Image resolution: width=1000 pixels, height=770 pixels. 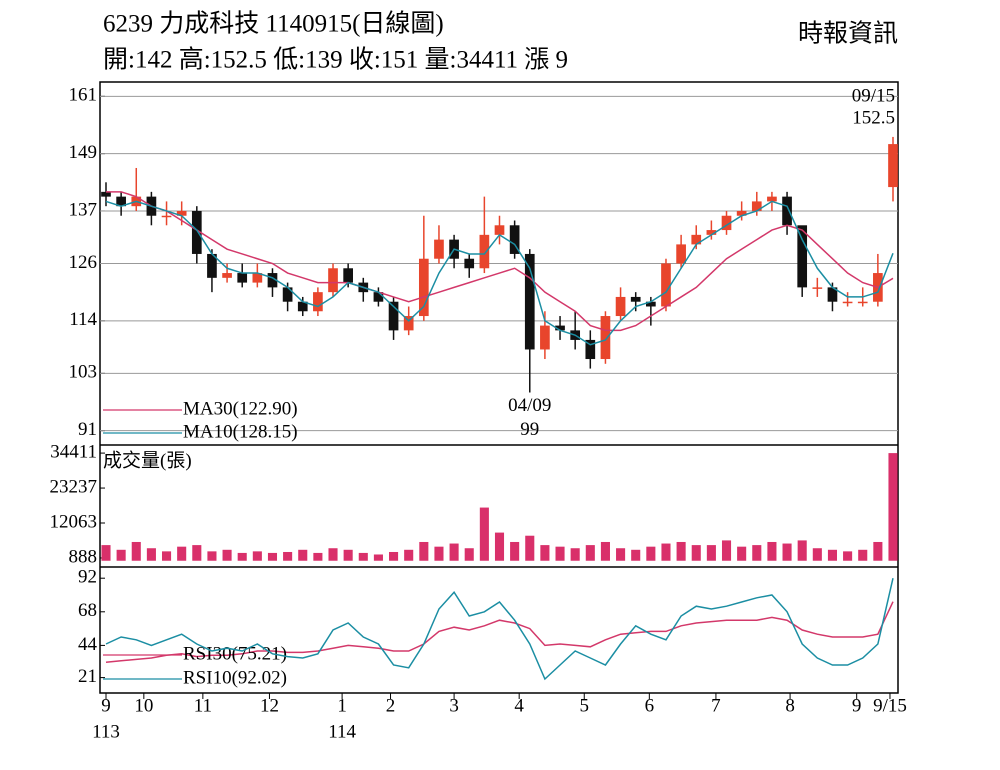 What do you see at coordinates (342, 731) in the screenshot?
I see `year-label: 114` at bounding box center [342, 731].